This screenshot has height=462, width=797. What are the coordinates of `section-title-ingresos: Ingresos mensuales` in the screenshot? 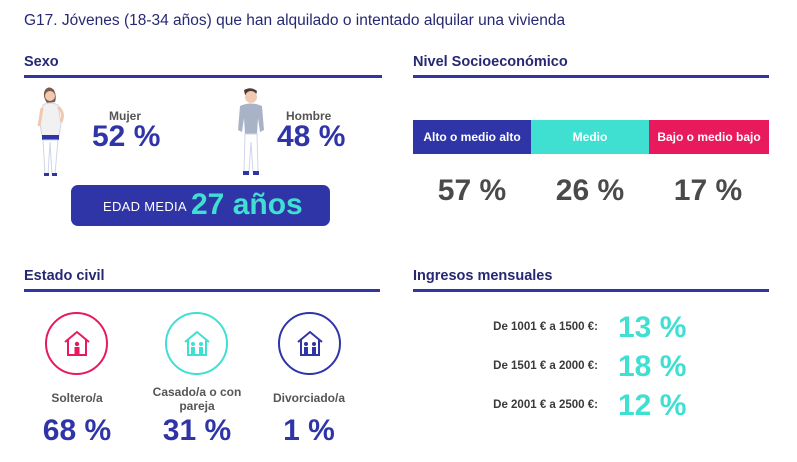 It's located at (483, 276).